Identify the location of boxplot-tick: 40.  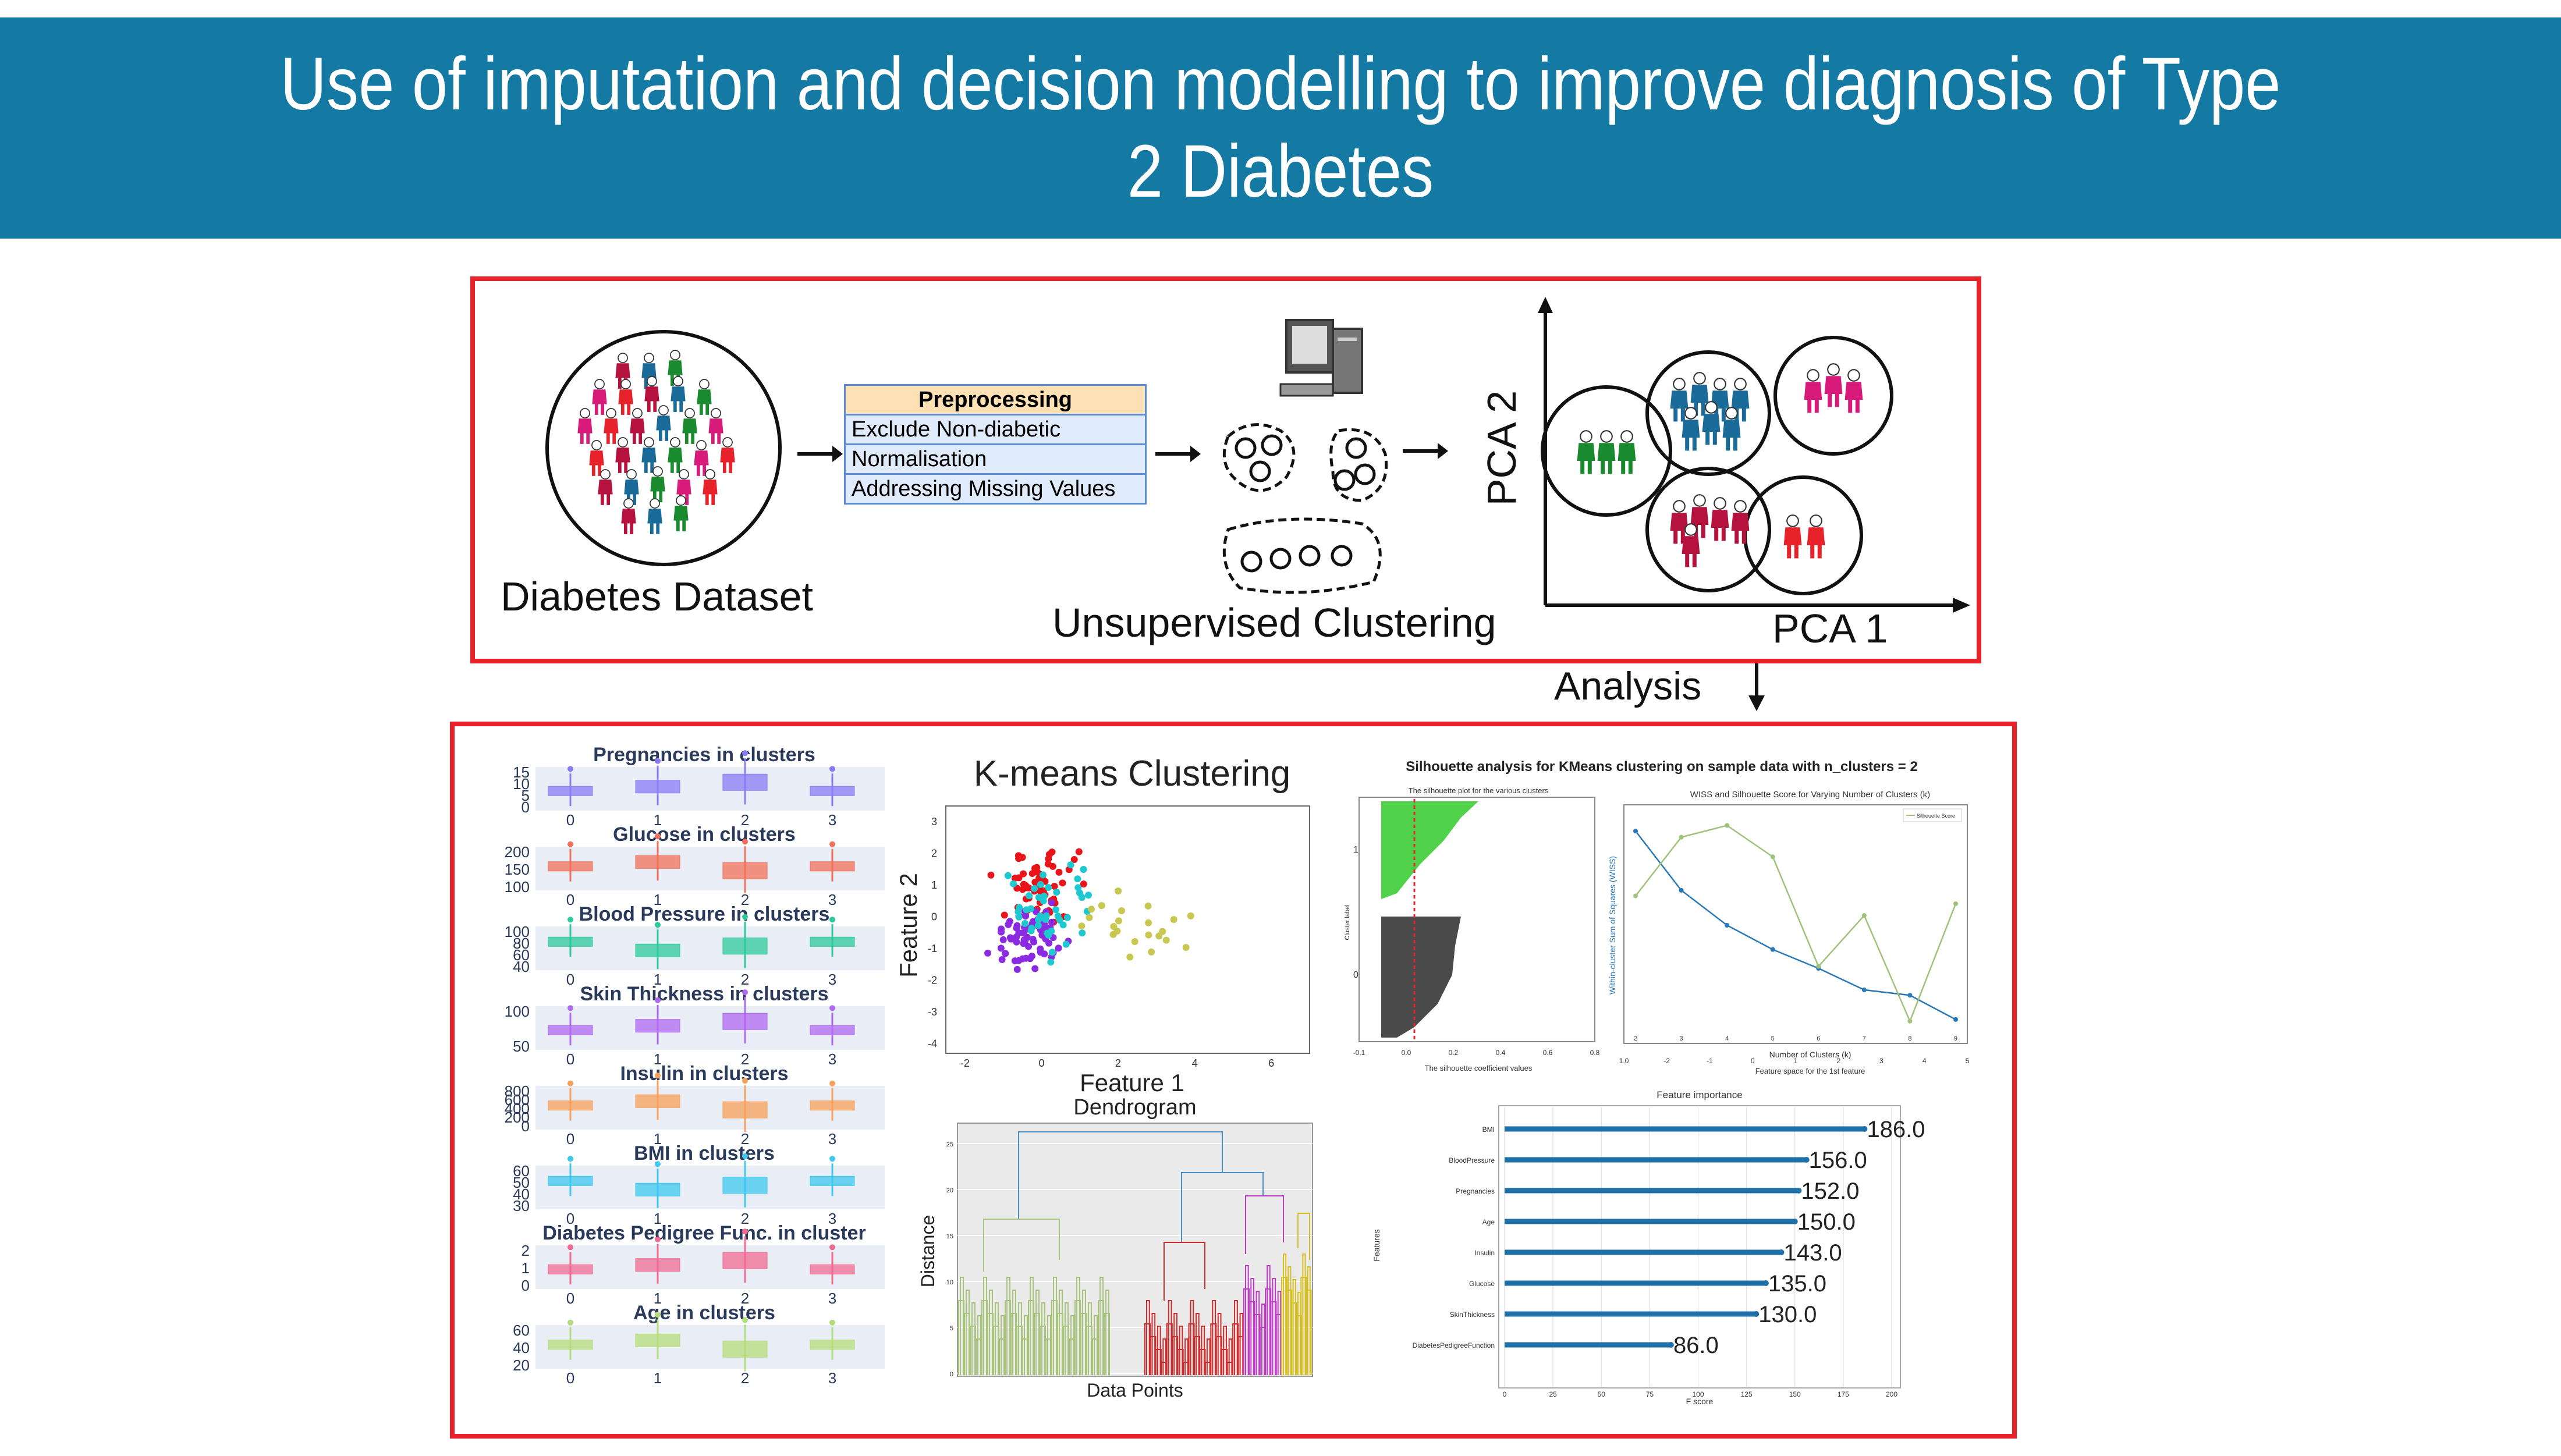
(521, 1194).